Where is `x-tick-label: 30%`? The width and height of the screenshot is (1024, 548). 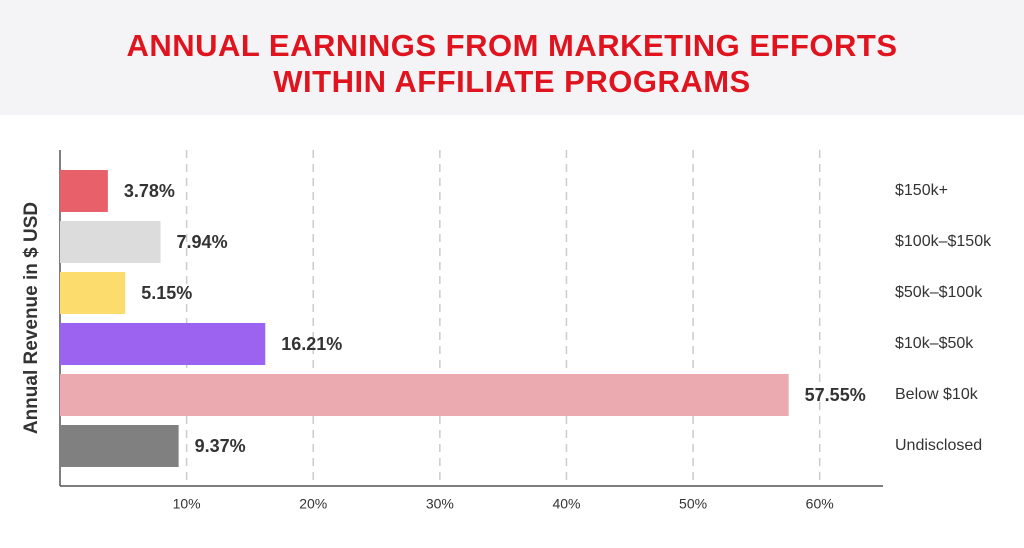 x-tick-label: 30% is located at coordinates (440, 504).